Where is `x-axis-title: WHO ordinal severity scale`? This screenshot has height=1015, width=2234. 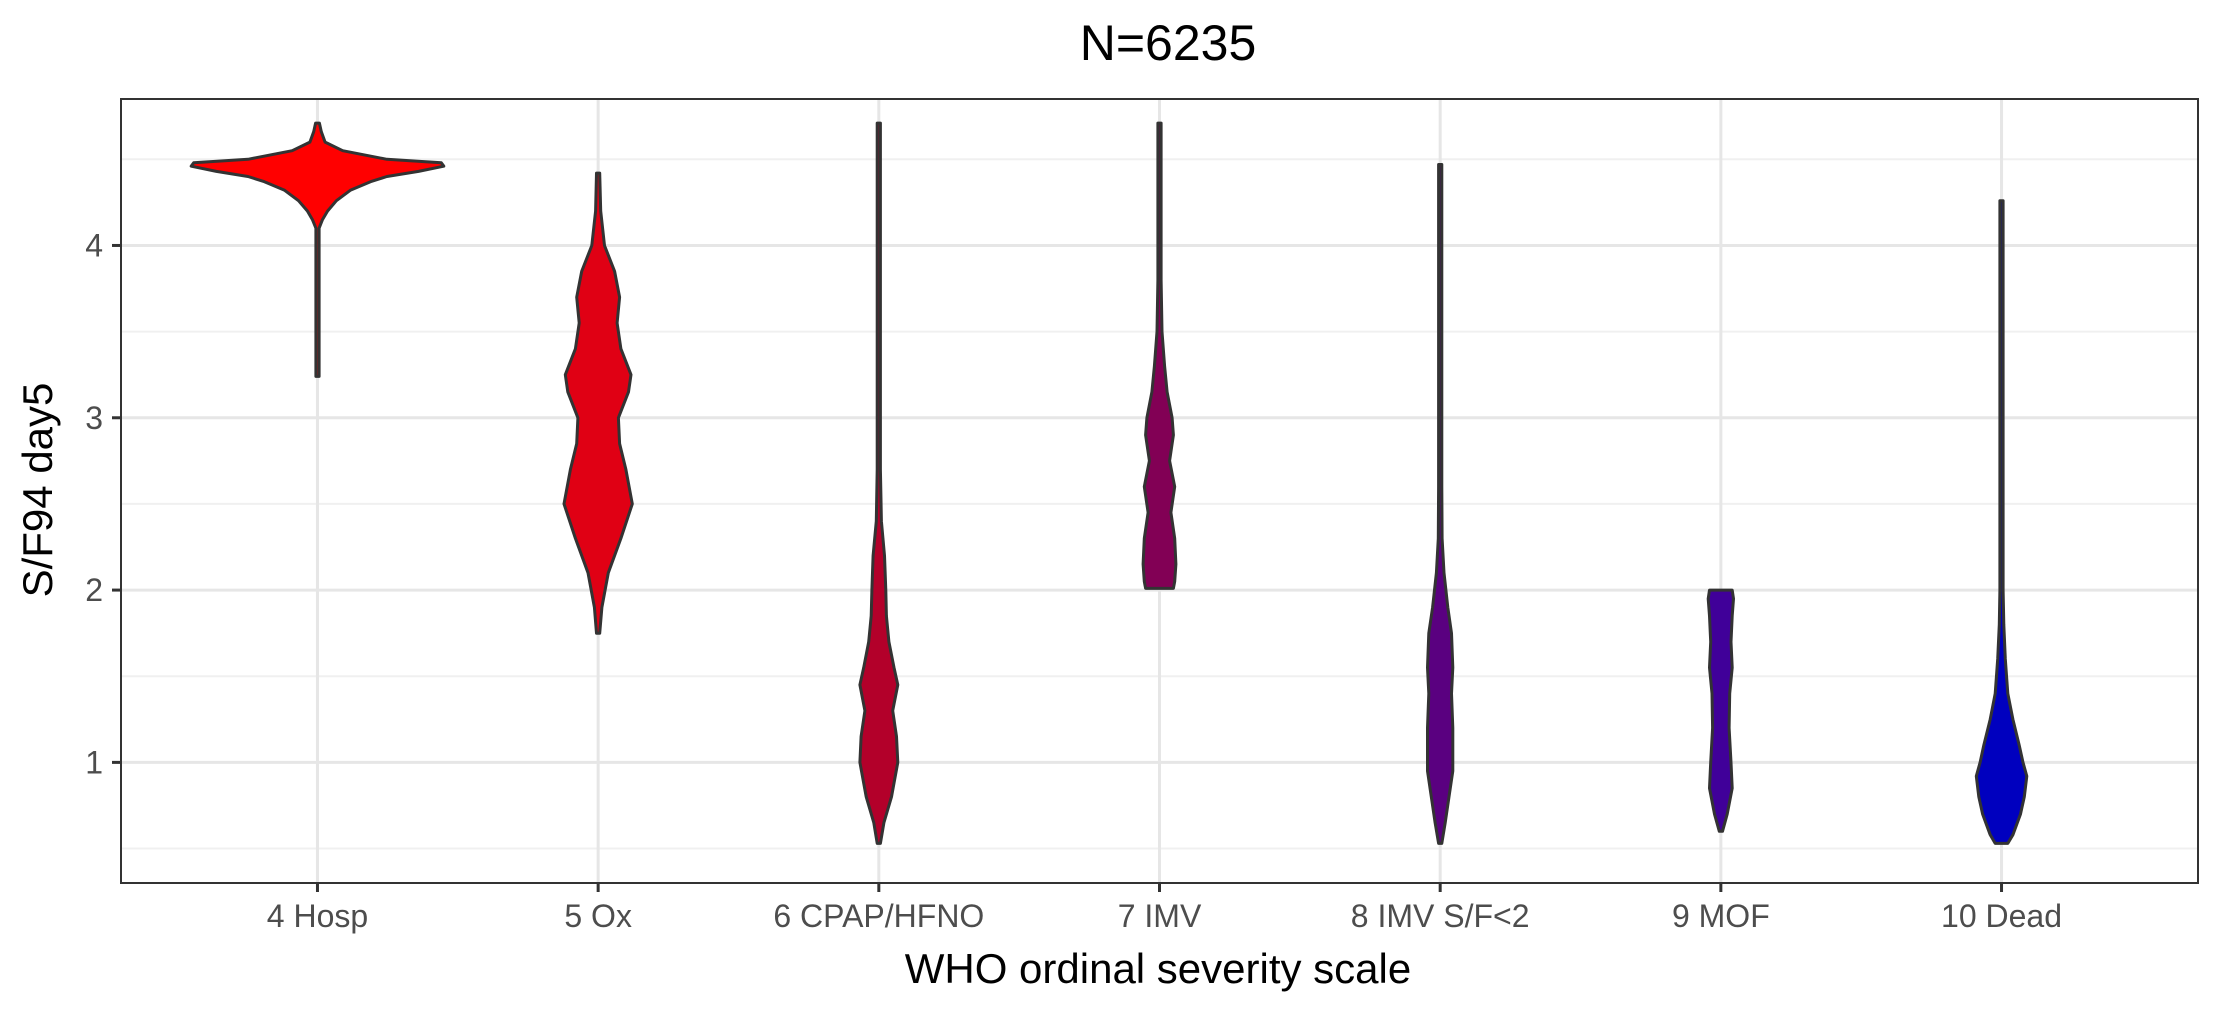 x-axis-title: WHO ordinal severity scale is located at coordinates (1158, 968).